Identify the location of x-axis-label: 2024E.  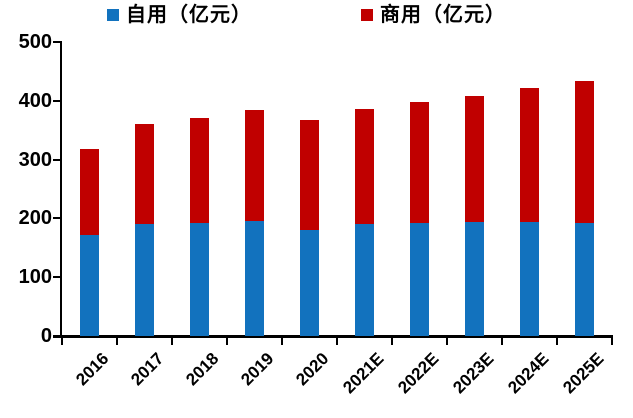
(527, 373).